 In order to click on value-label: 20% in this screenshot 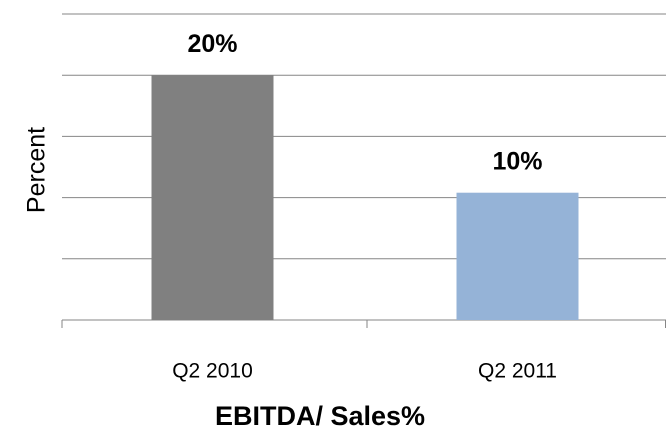, I will do `click(212, 44)`.